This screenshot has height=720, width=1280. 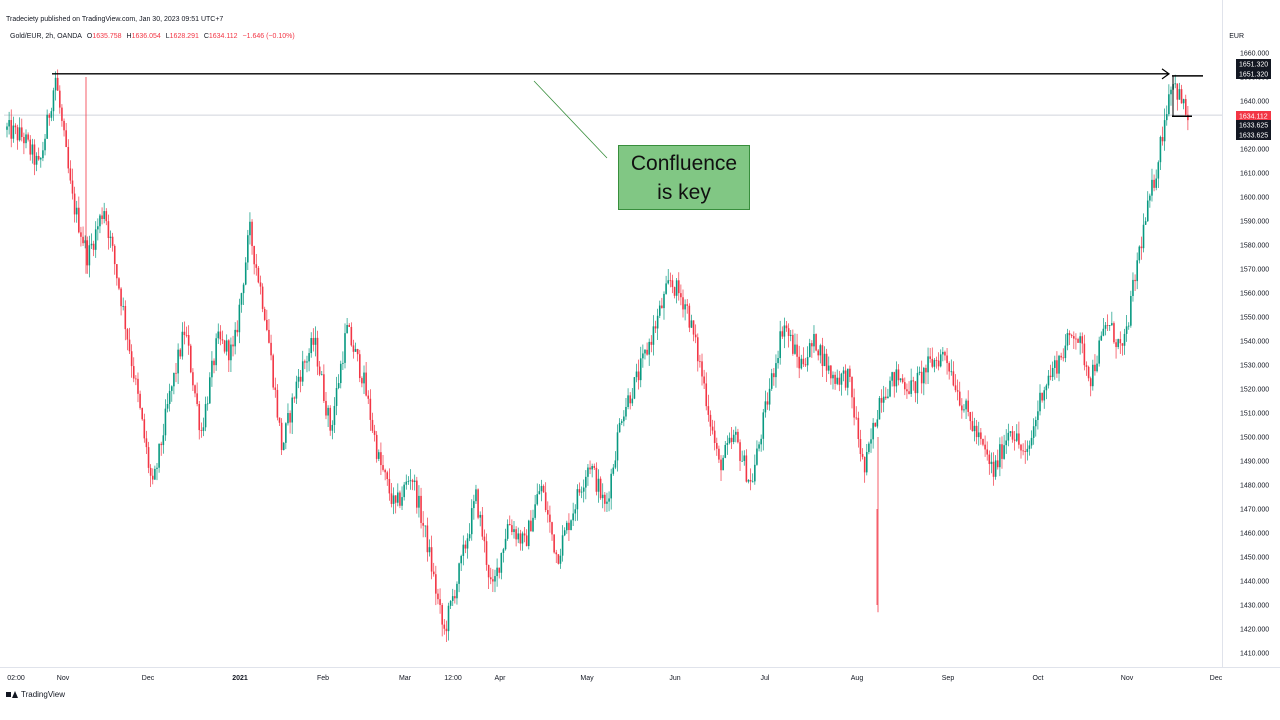 I want to click on symbol-interval: Gold/EUR, 2h, OANDA, so click(x=46, y=36).